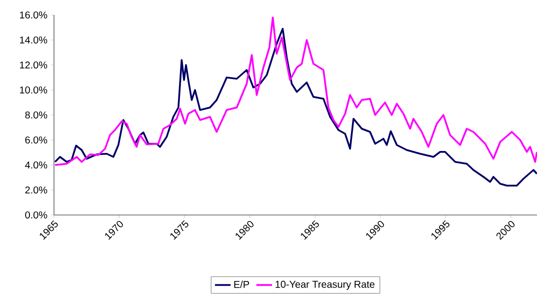 This screenshot has width=554, height=304. I want to click on y-tick-label: 16.0%, so click(34, 15).